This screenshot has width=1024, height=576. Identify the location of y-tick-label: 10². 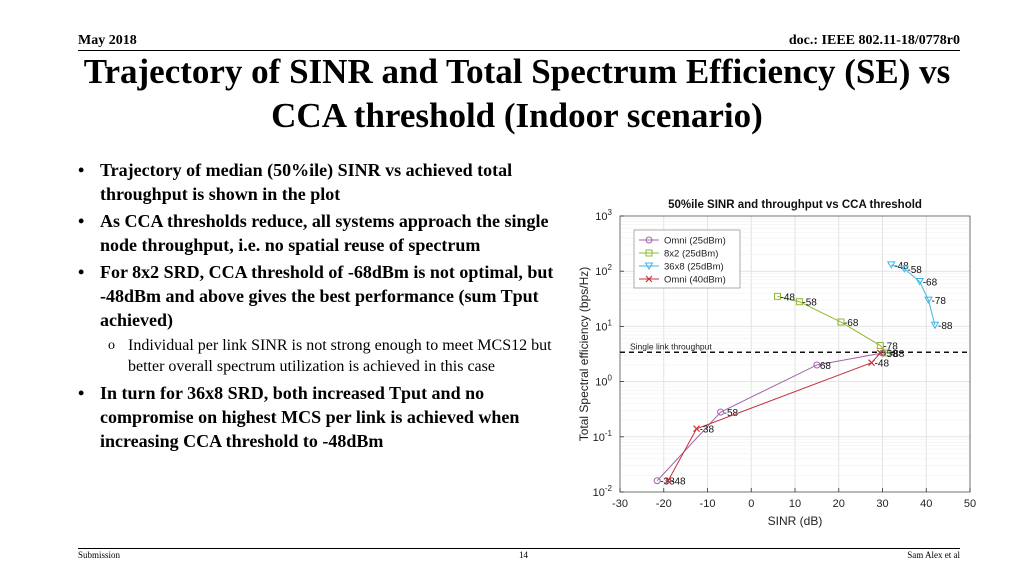
(603, 270).